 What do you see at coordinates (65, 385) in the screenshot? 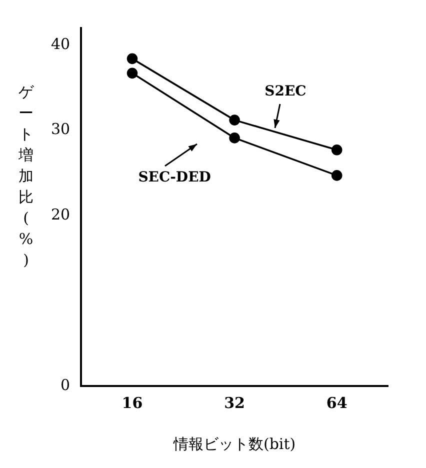
I see `y-tick-label: 0` at bounding box center [65, 385].